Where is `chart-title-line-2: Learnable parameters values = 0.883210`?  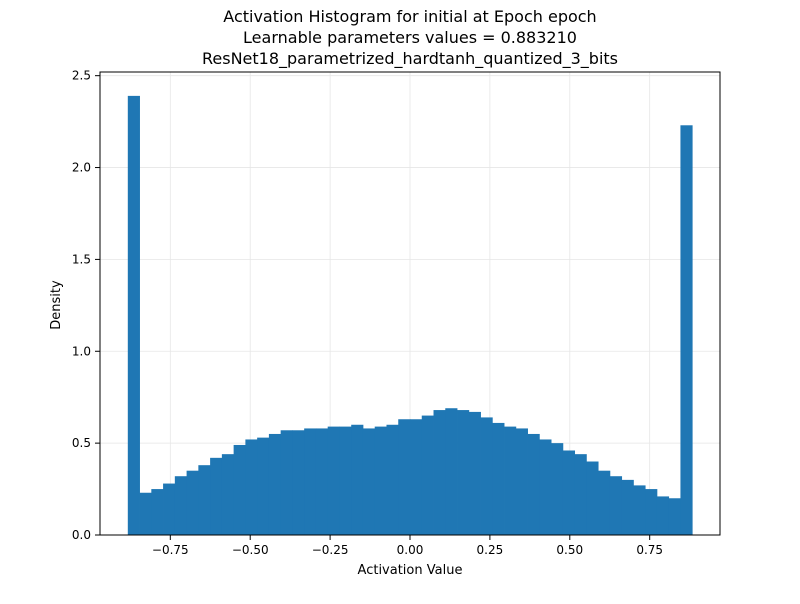
chart-title-line-2: Learnable parameters values = 0.883210 is located at coordinates (410, 37).